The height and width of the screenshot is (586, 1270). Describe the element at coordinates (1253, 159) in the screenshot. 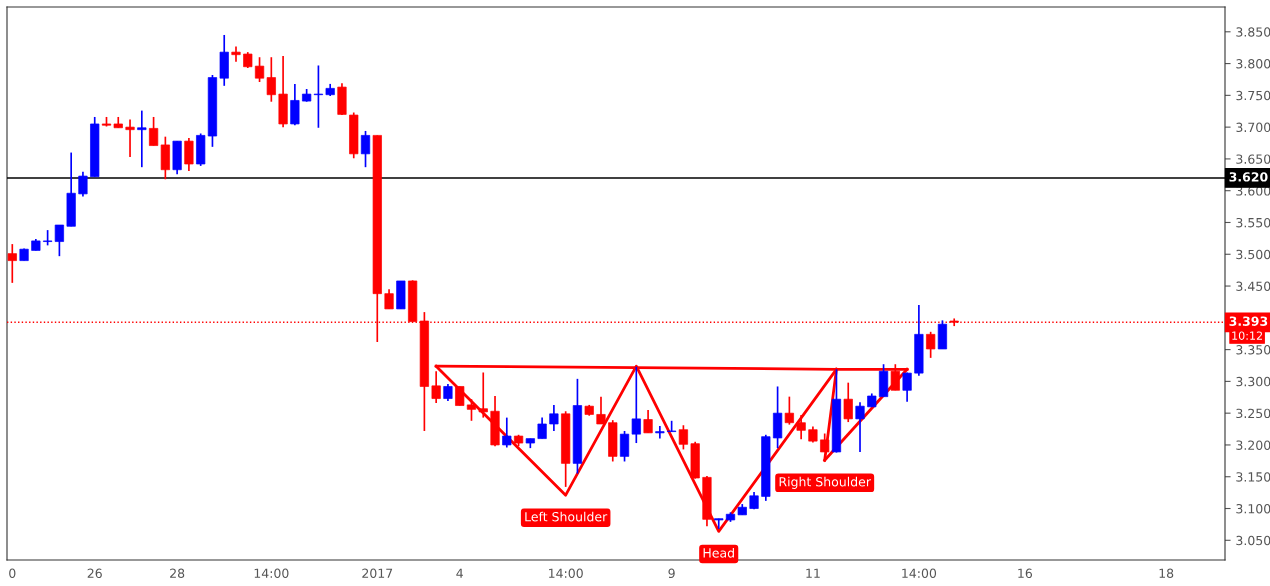

I see `y-tick-label: 3.650` at that location.